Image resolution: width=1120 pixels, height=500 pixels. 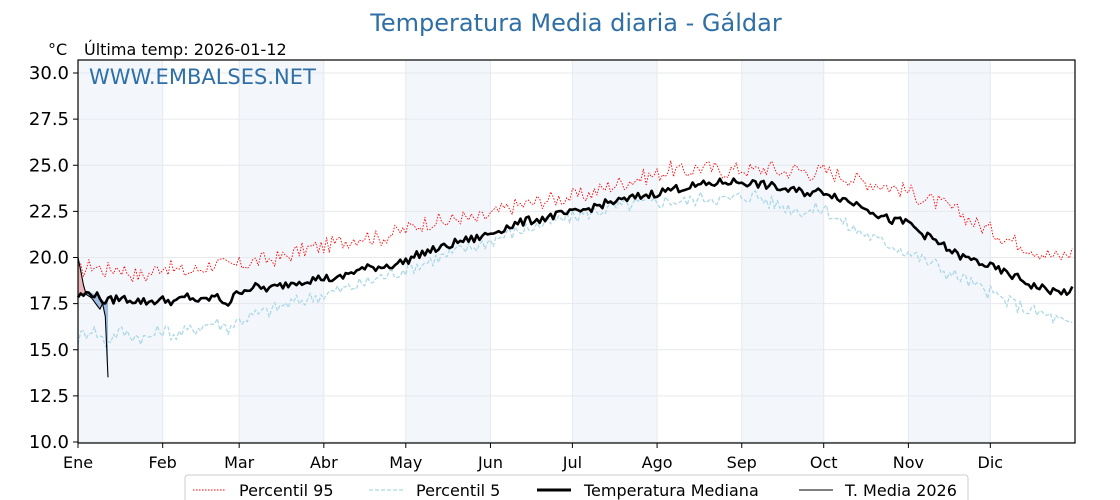 What do you see at coordinates (281, 251) in the screenshot?
I see `month-band-mar` at bounding box center [281, 251].